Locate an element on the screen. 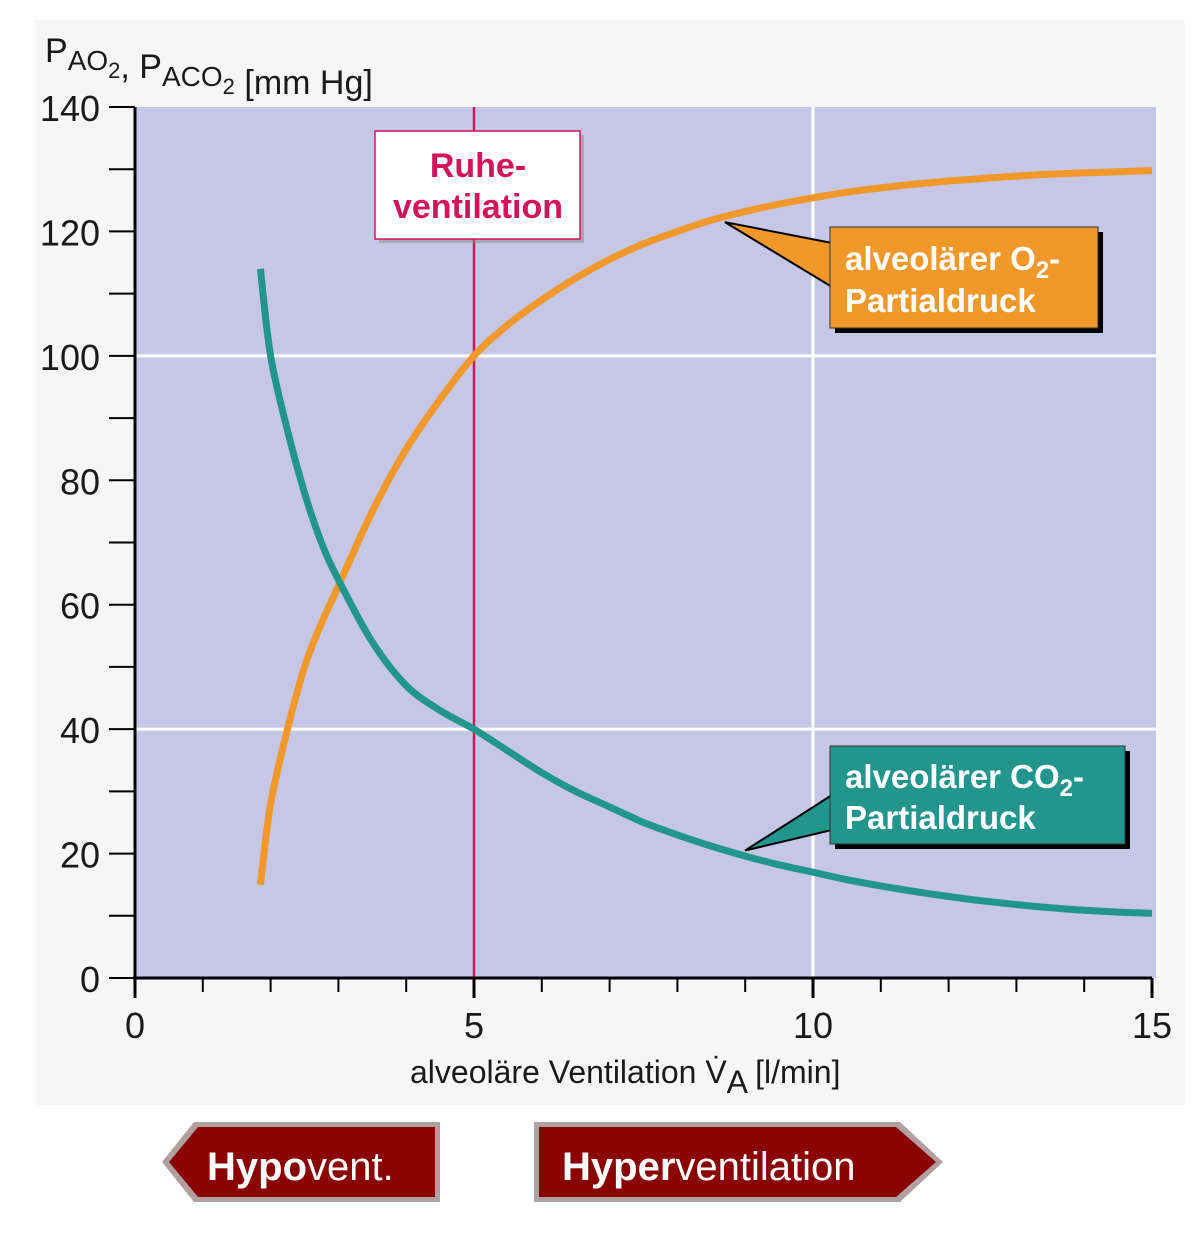  y-tick-label: 80 is located at coordinates (80, 481).